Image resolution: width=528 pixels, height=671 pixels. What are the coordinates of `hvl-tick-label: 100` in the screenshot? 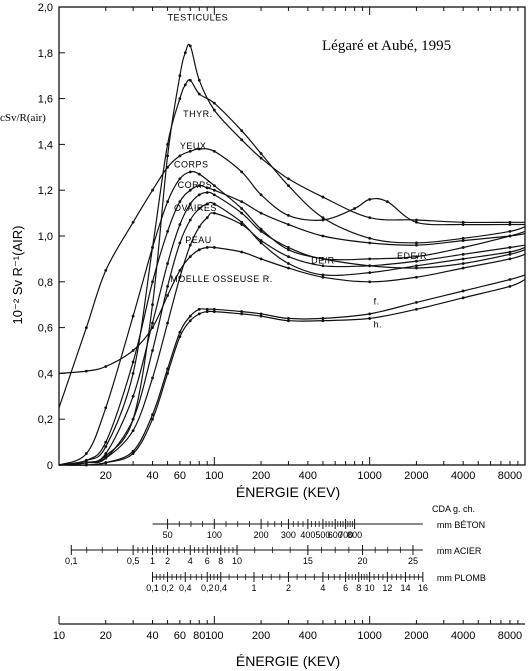 It's located at (214, 535).